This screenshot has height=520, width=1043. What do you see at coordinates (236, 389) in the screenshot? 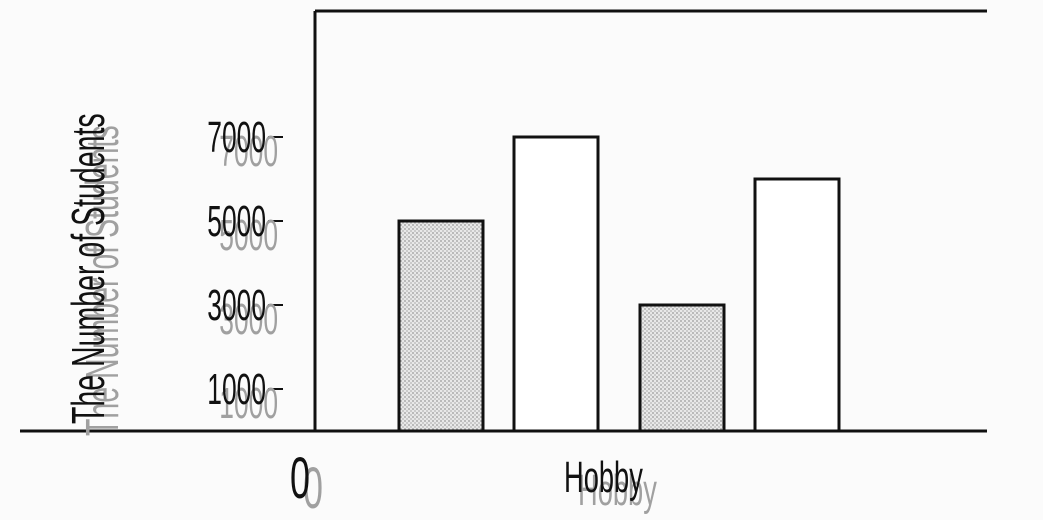
I see `y-tick-label: 1000` at bounding box center [236, 389].